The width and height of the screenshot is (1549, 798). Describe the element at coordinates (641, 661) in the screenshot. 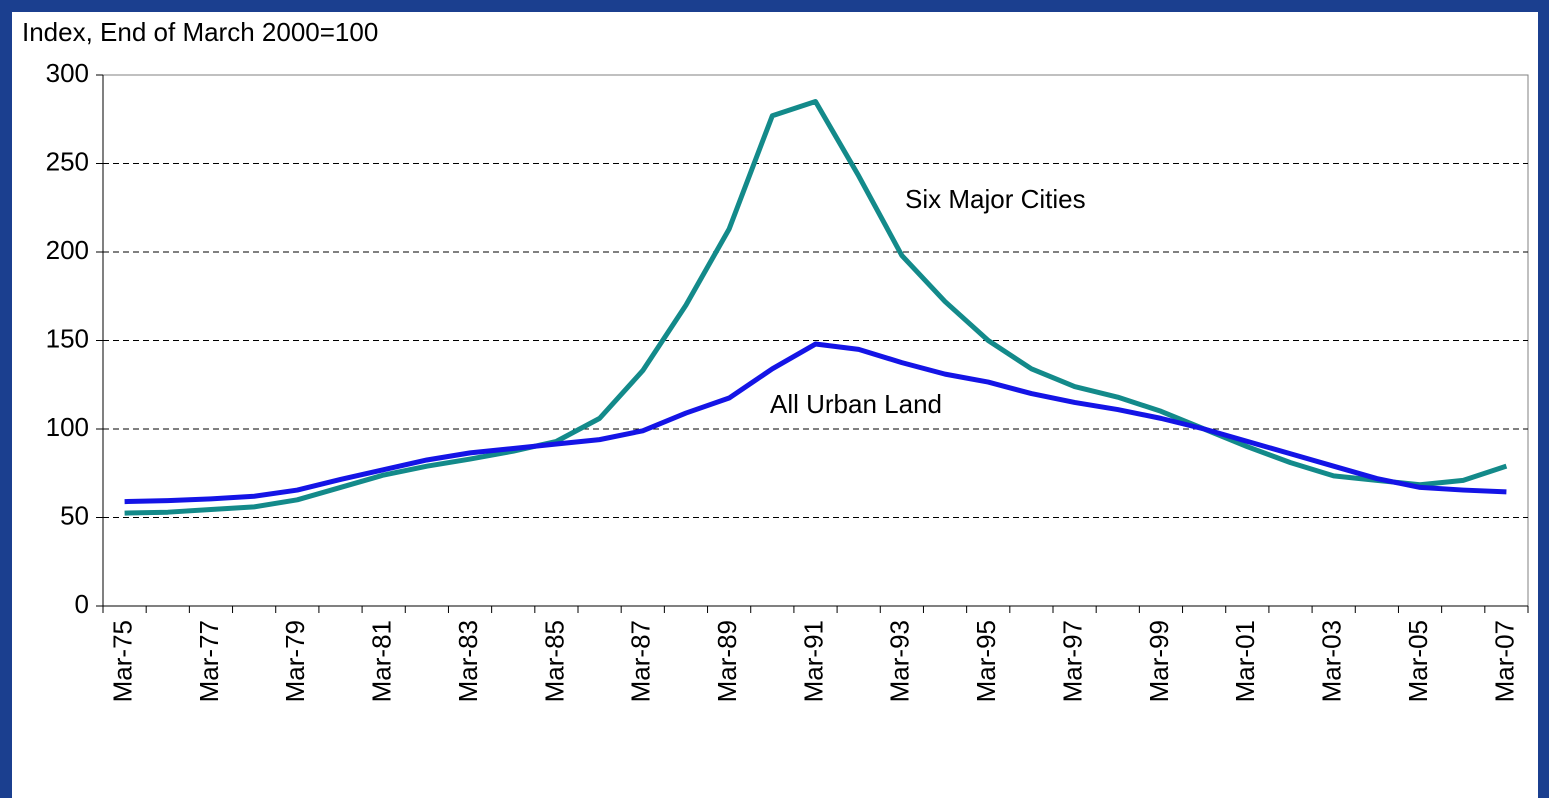

I see `x-tick-label: Mar-87` at that location.